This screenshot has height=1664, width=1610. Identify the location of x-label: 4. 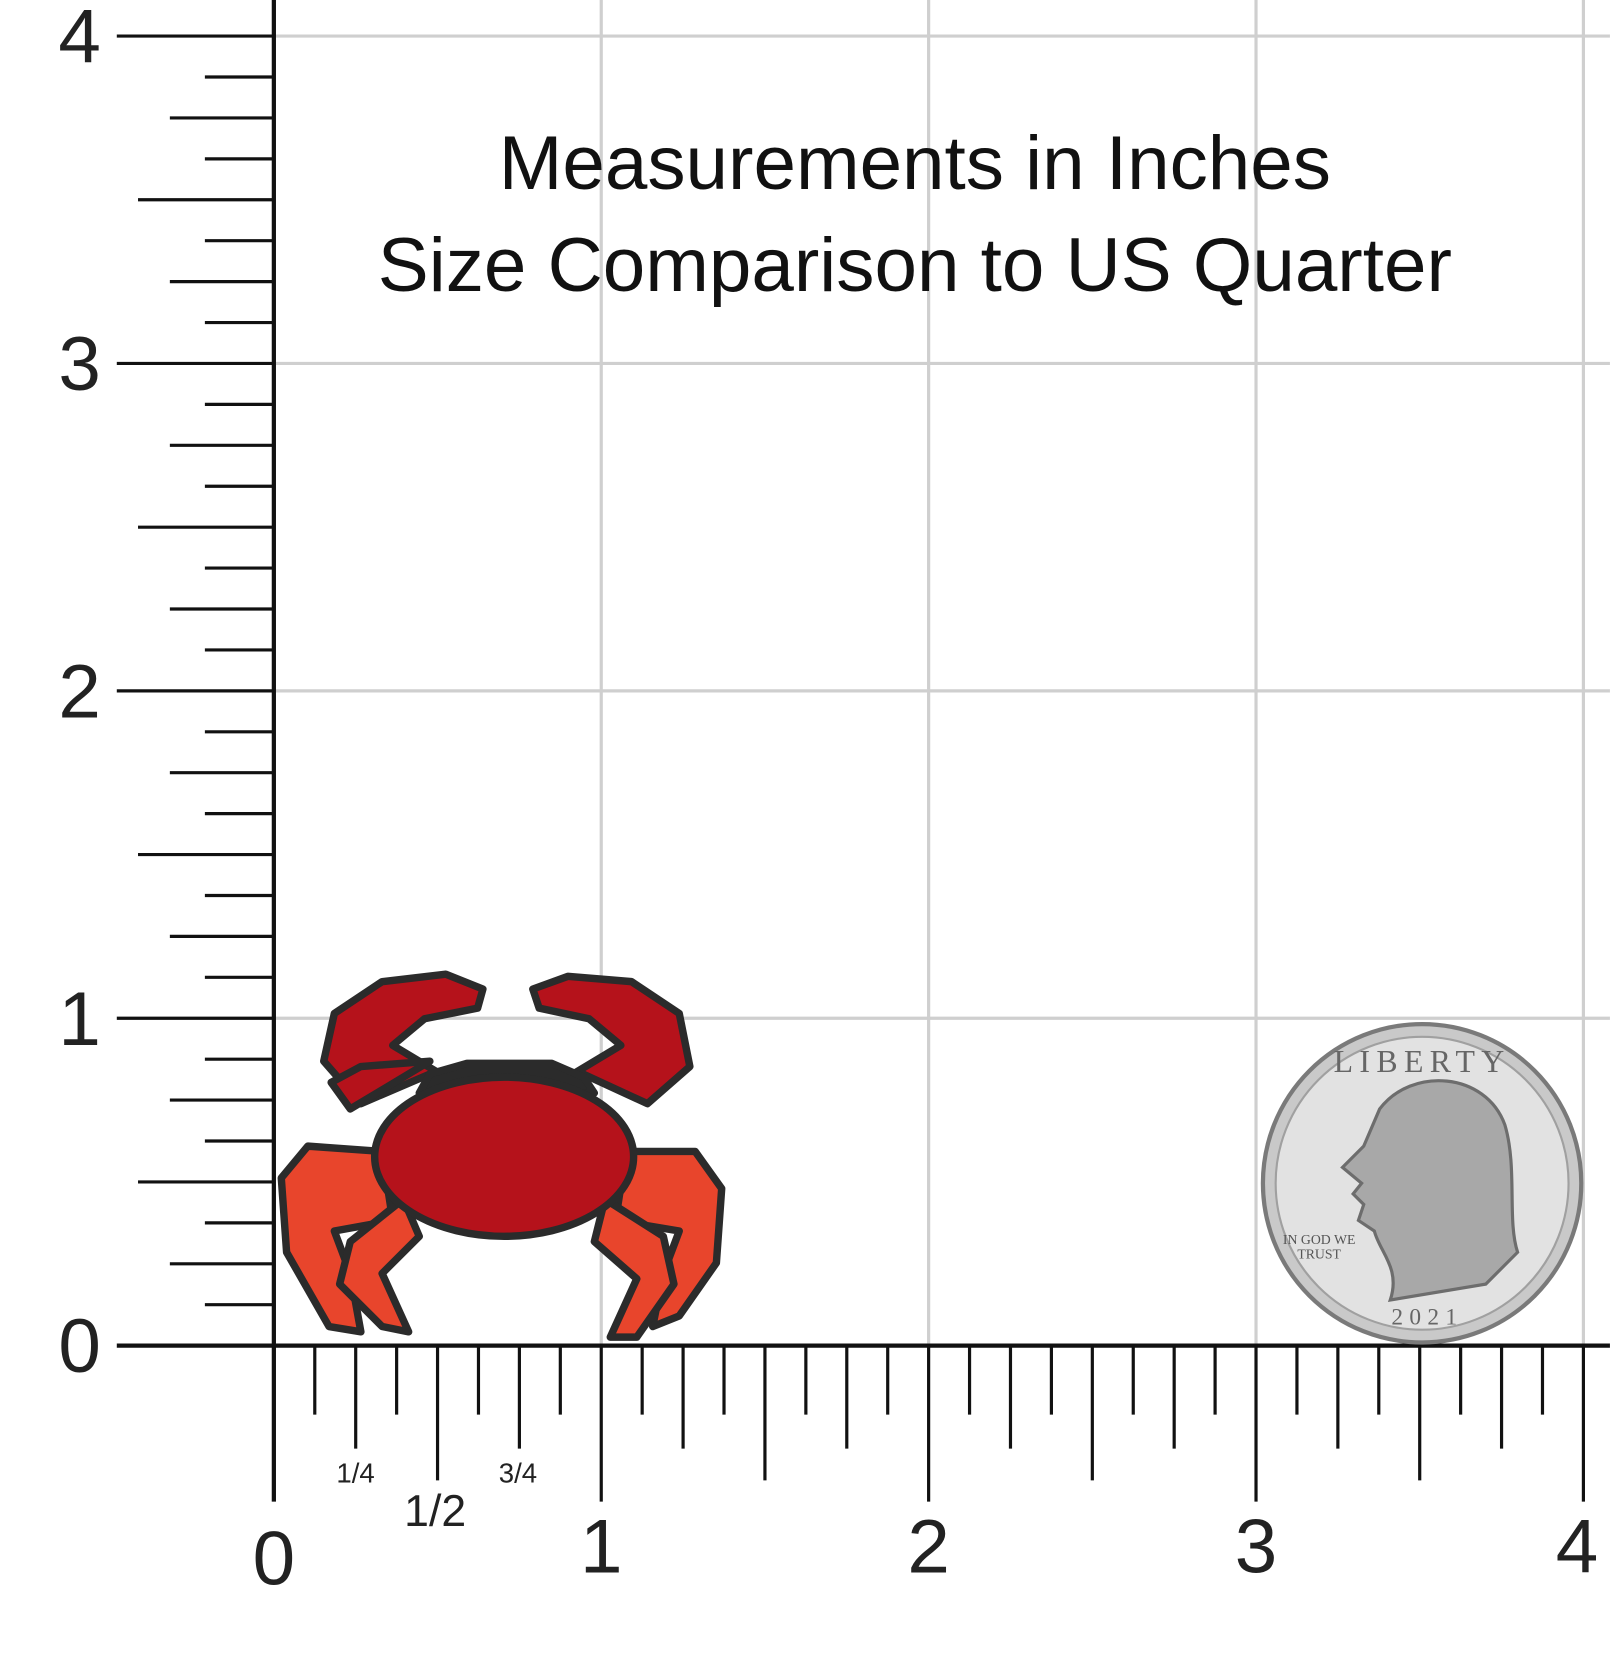
(1577, 1547).